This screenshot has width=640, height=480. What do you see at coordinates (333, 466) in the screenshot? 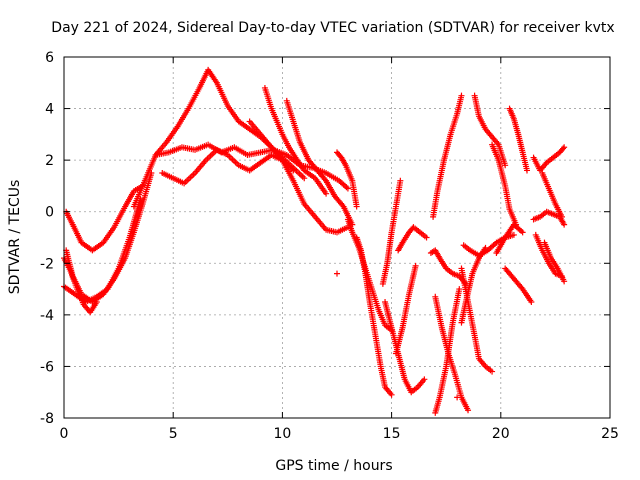
I see `x-axis-label: GPS time / hours` at bounding box center [333, 466].